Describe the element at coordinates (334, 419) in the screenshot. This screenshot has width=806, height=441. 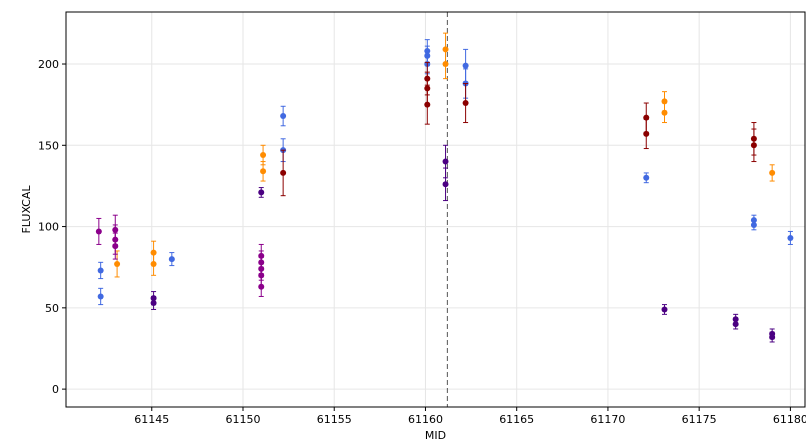
I see `x-tick-label: 61155` at that location.